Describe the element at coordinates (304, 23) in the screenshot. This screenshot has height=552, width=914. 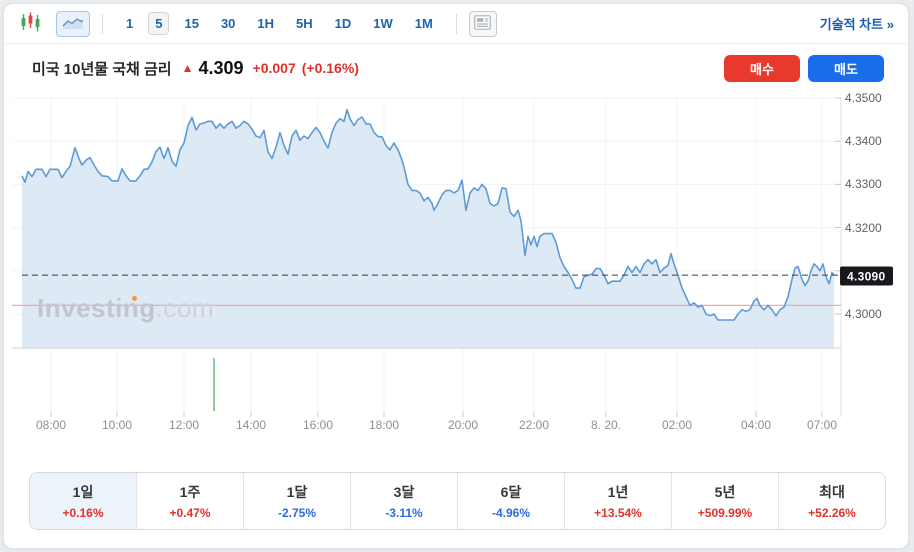
I see `interval-5hour: 5H` at that location.